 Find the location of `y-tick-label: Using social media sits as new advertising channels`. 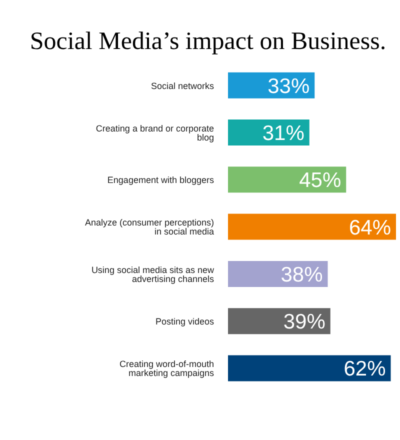

y-tick-label: Using social media sits as new advertising channels is located at coordinates (152, 274).